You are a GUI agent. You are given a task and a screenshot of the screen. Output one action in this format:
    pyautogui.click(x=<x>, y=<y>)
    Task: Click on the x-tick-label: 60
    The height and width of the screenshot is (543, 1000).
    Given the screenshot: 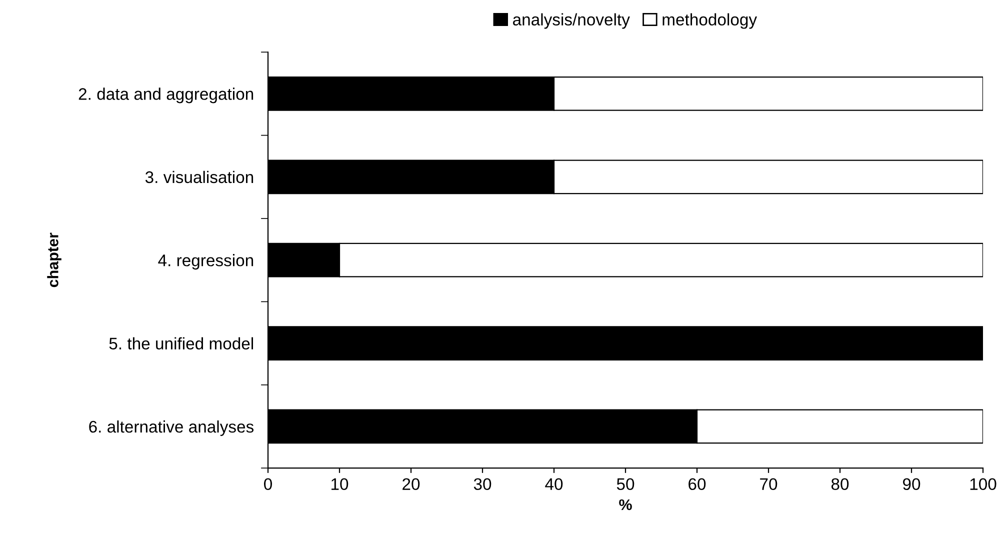 What is the action you would take?
    pyautogui.click(x=697, y=484)
    